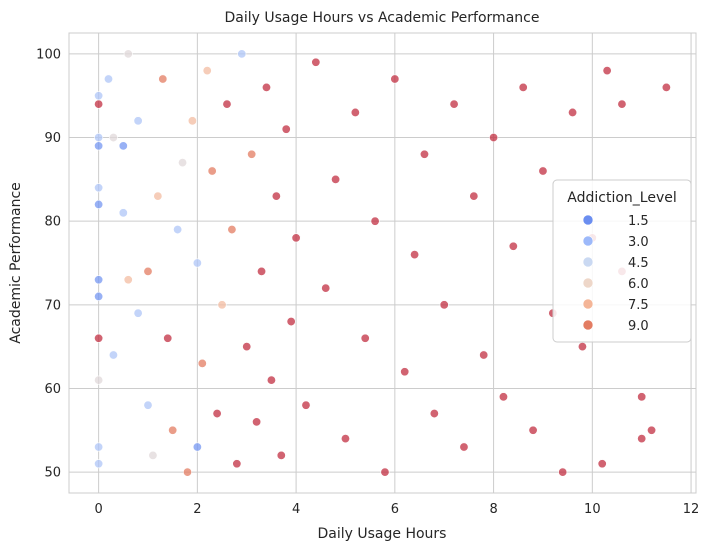  What do you see at coordinates (395, 509) in the screenshot?
I see `x-tick-label: 6` at bounding box center [395, 509].